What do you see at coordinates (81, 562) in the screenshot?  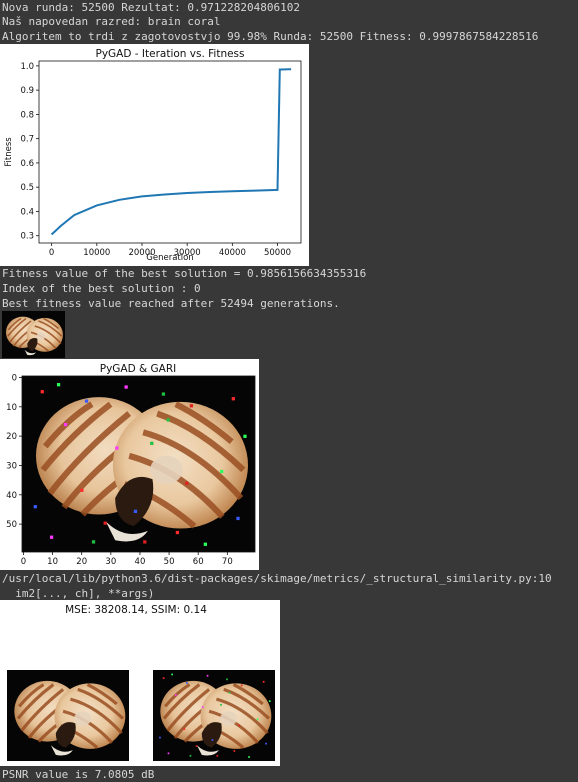 I see `gari-xtick-label: 20` at bounding box center [81, 562].